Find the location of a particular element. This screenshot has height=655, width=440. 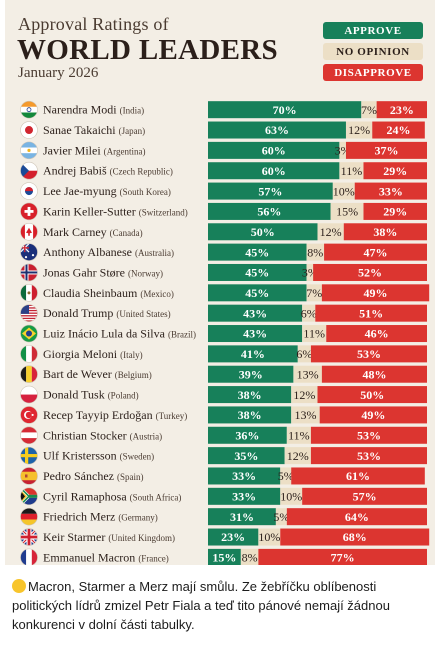

leader-row: Christian Stocker (Austria) 36% 11% 53% is located at coordinates (223, 435).